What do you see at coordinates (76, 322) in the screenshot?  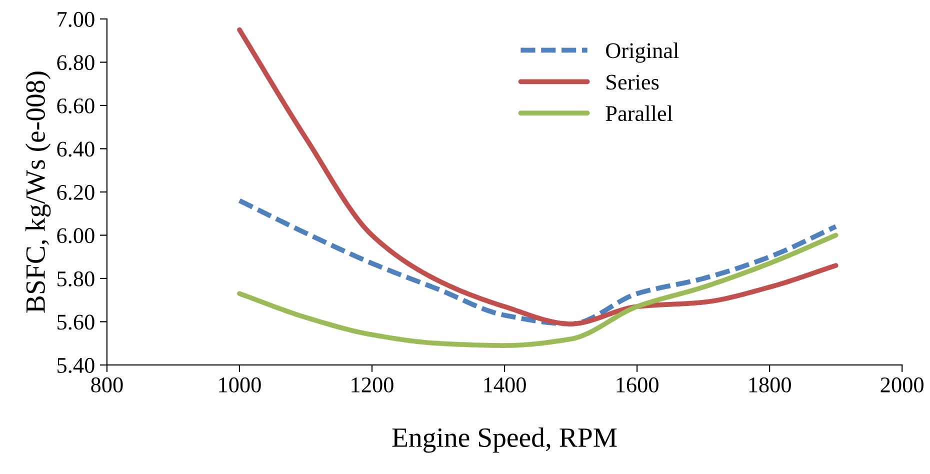 I see `y-tick-label: 5.60` at bounding box center [76, 322].